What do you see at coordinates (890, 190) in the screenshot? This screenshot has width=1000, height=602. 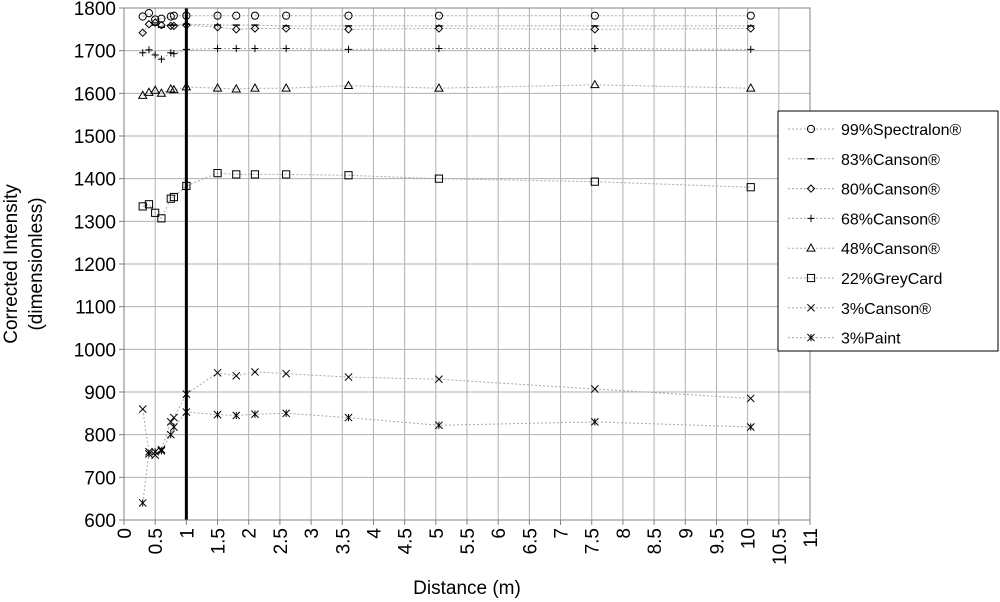 I see `legend-label: 80%Canson®` at bounding box center [890, 190].